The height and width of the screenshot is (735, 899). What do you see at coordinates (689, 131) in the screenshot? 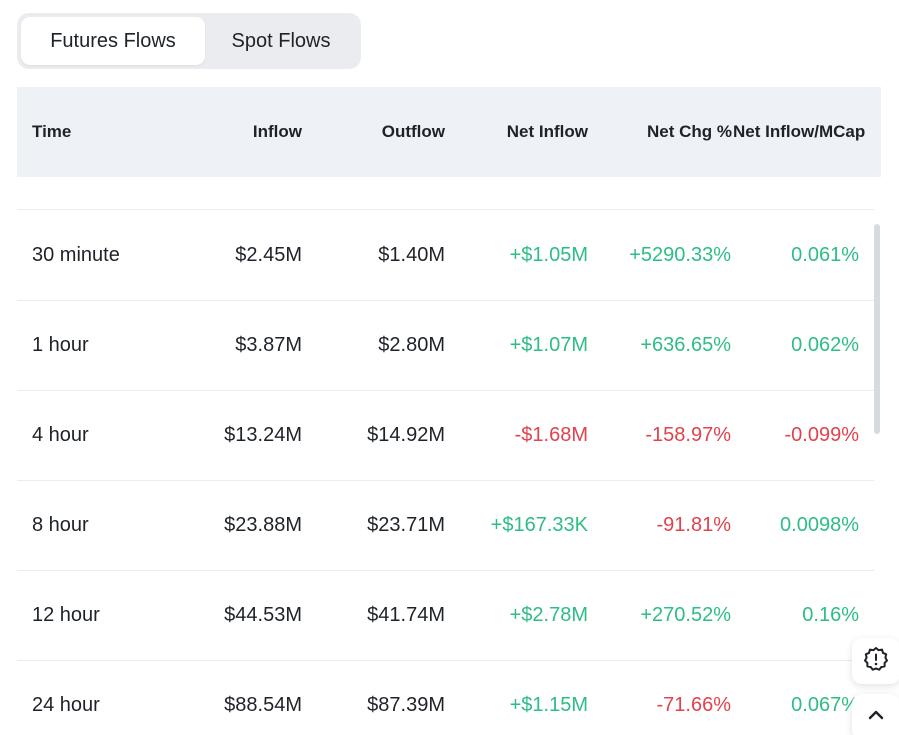
I see `header-net-chg: Net Chg %` at bounding box center [689, 131].